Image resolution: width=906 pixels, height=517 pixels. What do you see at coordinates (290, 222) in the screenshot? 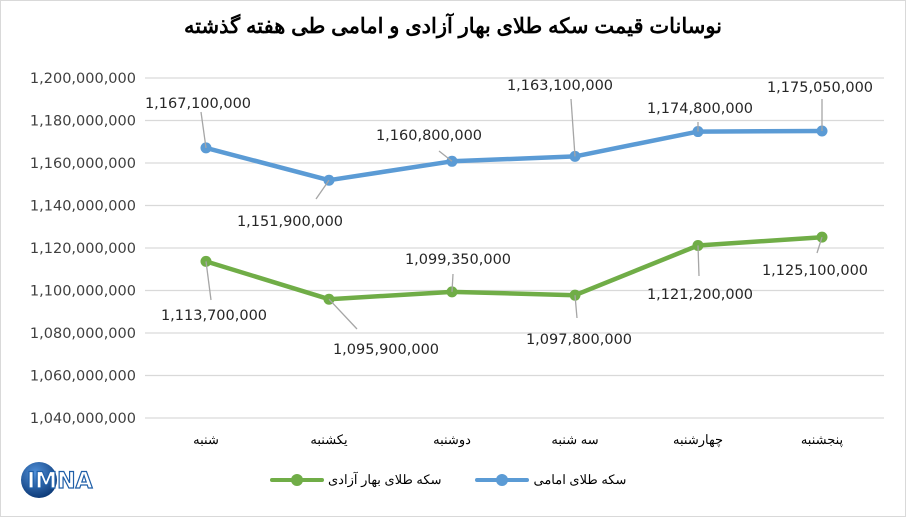
I see `data-label: 1,151,900,000` at bounding box center [290, 222].